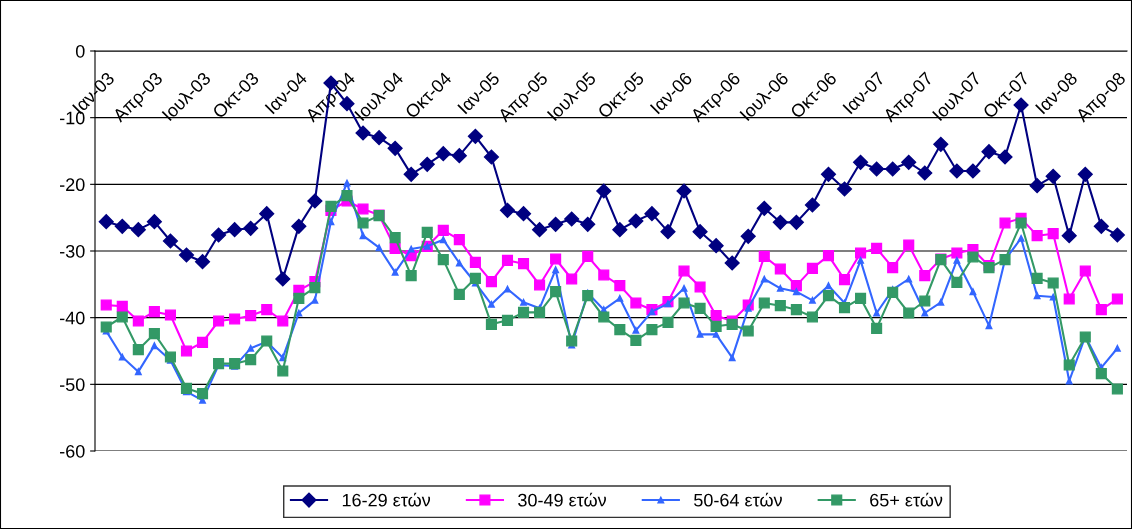 Image resolution: width=1132 pixels, height=529 pixels. Describe the element at coordinates (72, 385) in the screenshot. I see `y-tick-label: -50` at that location.